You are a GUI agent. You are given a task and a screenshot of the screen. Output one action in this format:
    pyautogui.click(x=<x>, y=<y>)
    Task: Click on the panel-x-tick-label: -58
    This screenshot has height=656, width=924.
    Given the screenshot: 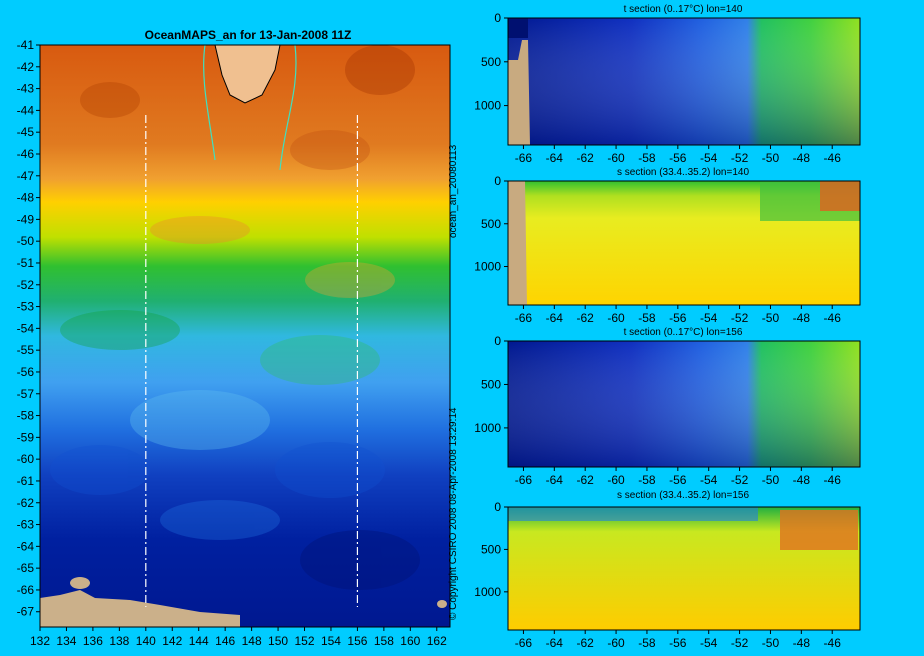 What is the action you would take?
    pyautogui.click(x=647, y=158)
    